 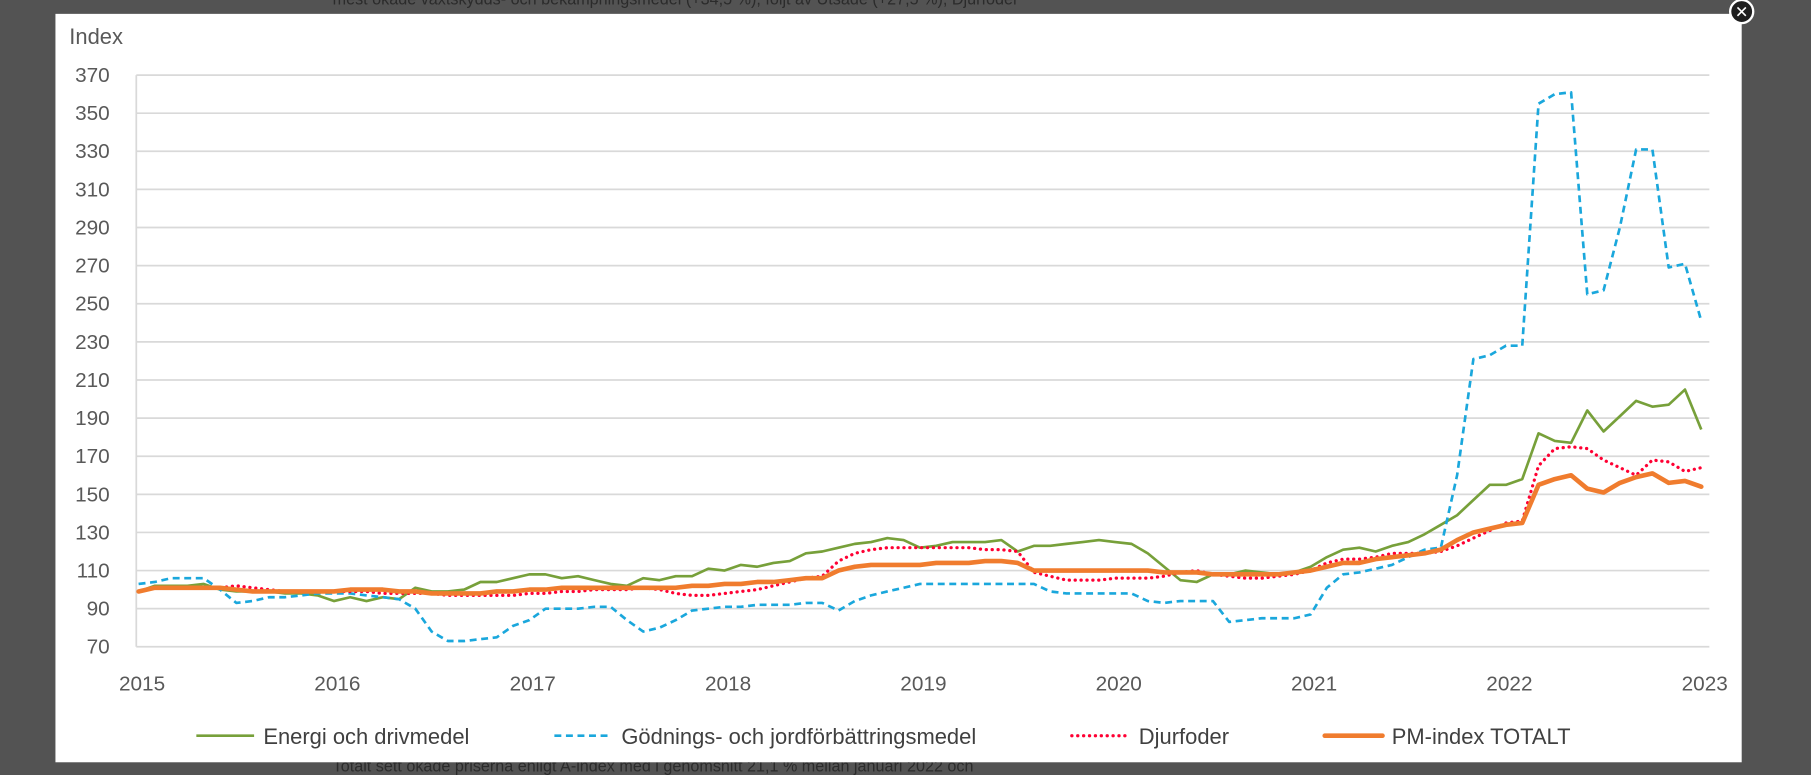 What do you see at coordinates (92, 189) in the screenshot?
I see `y-tick-label: 310` at bounding box center [92, 189].